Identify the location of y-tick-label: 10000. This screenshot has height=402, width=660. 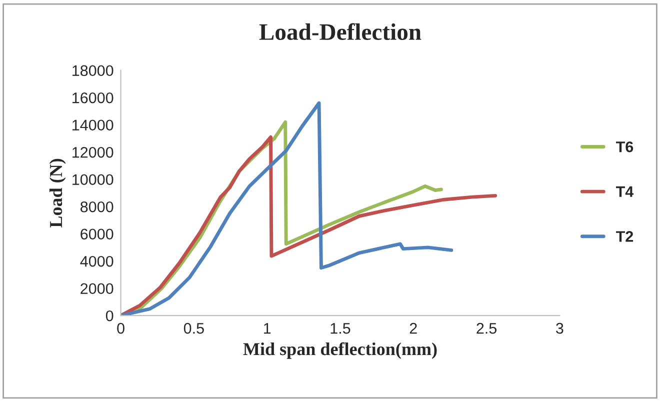
(93, 180).